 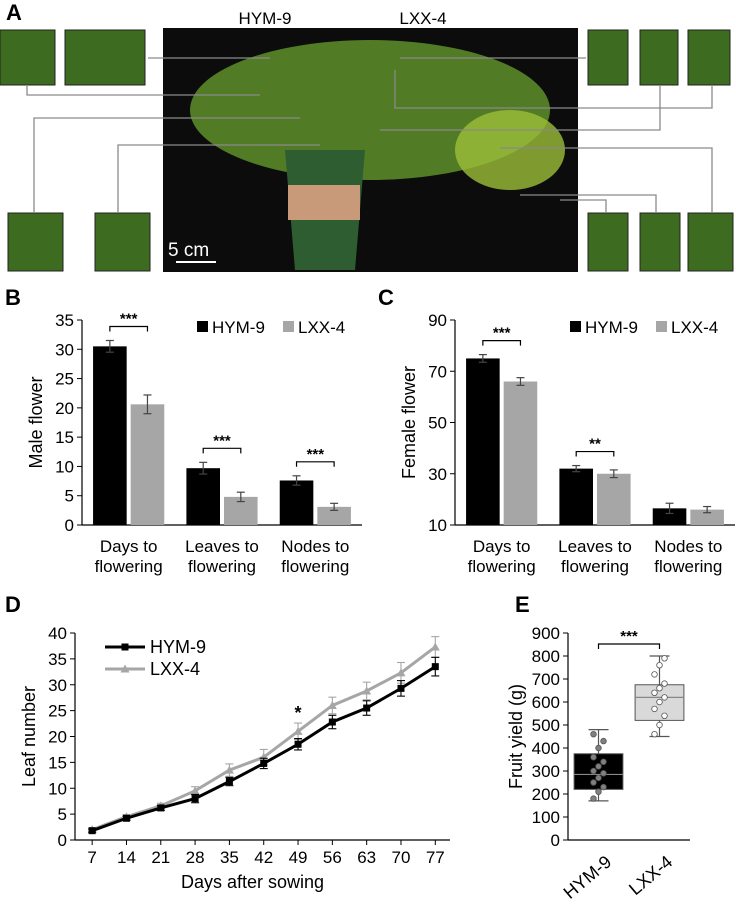 I want to click on leaves, so click(x=510, y=150).